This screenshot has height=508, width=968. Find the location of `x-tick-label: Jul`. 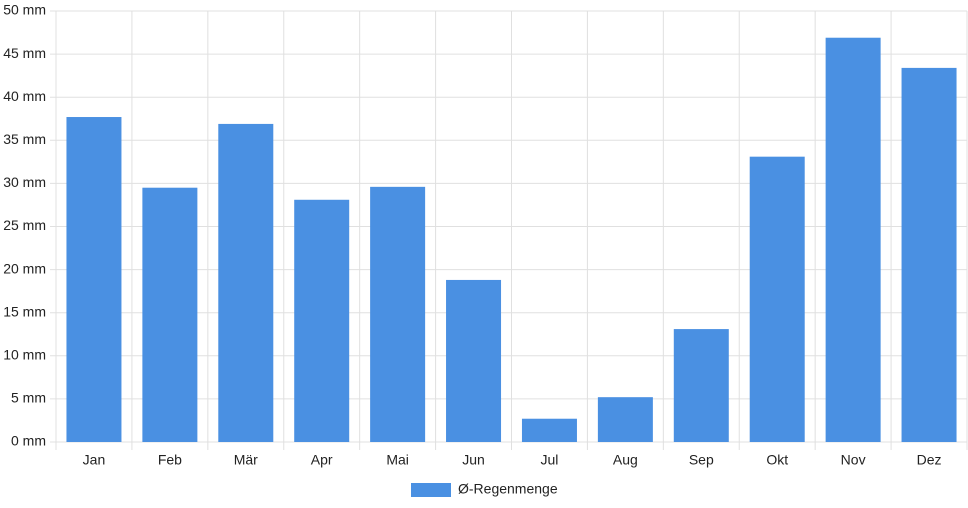

x-tick-label: Jul is located at coordinates (550, 460).